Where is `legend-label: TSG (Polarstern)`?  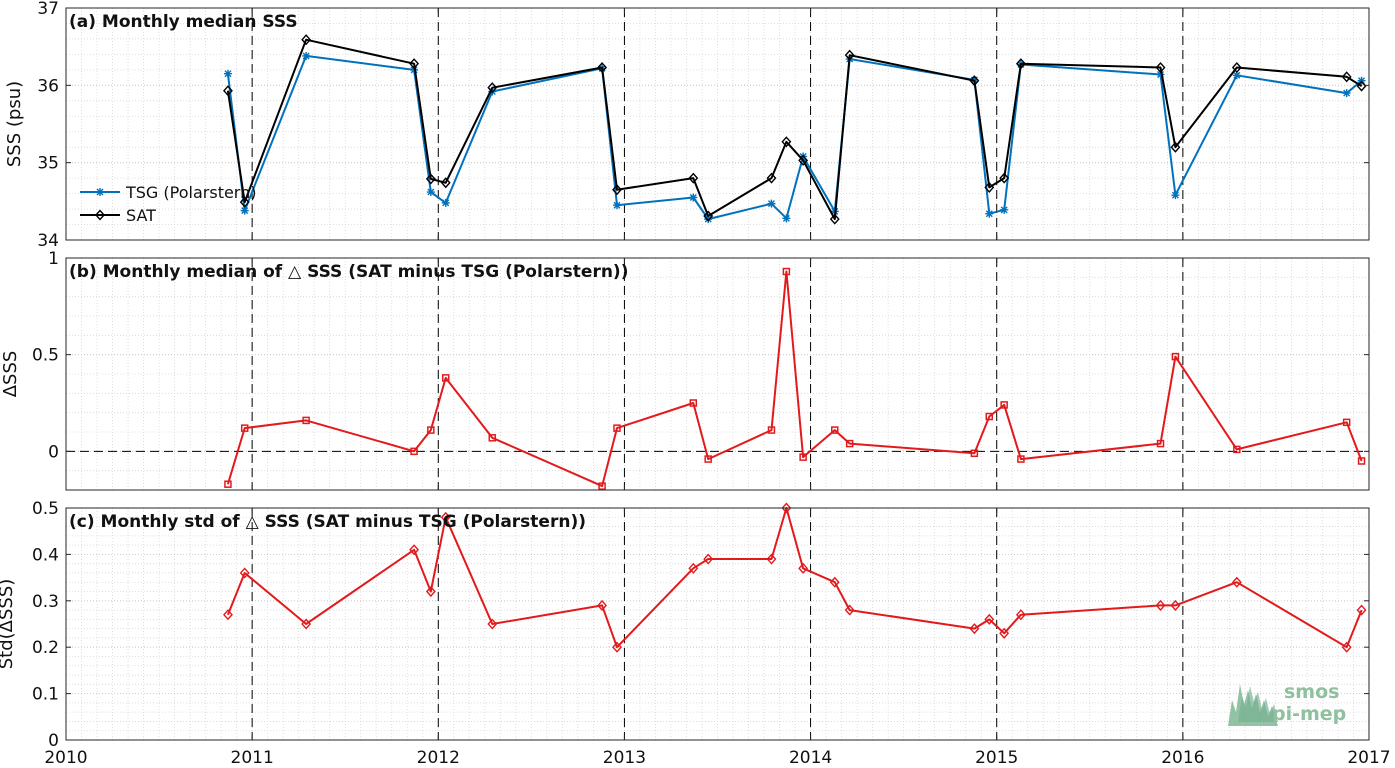 legend-label: TSG (Polarstern) is located at coordinates (190, 192).